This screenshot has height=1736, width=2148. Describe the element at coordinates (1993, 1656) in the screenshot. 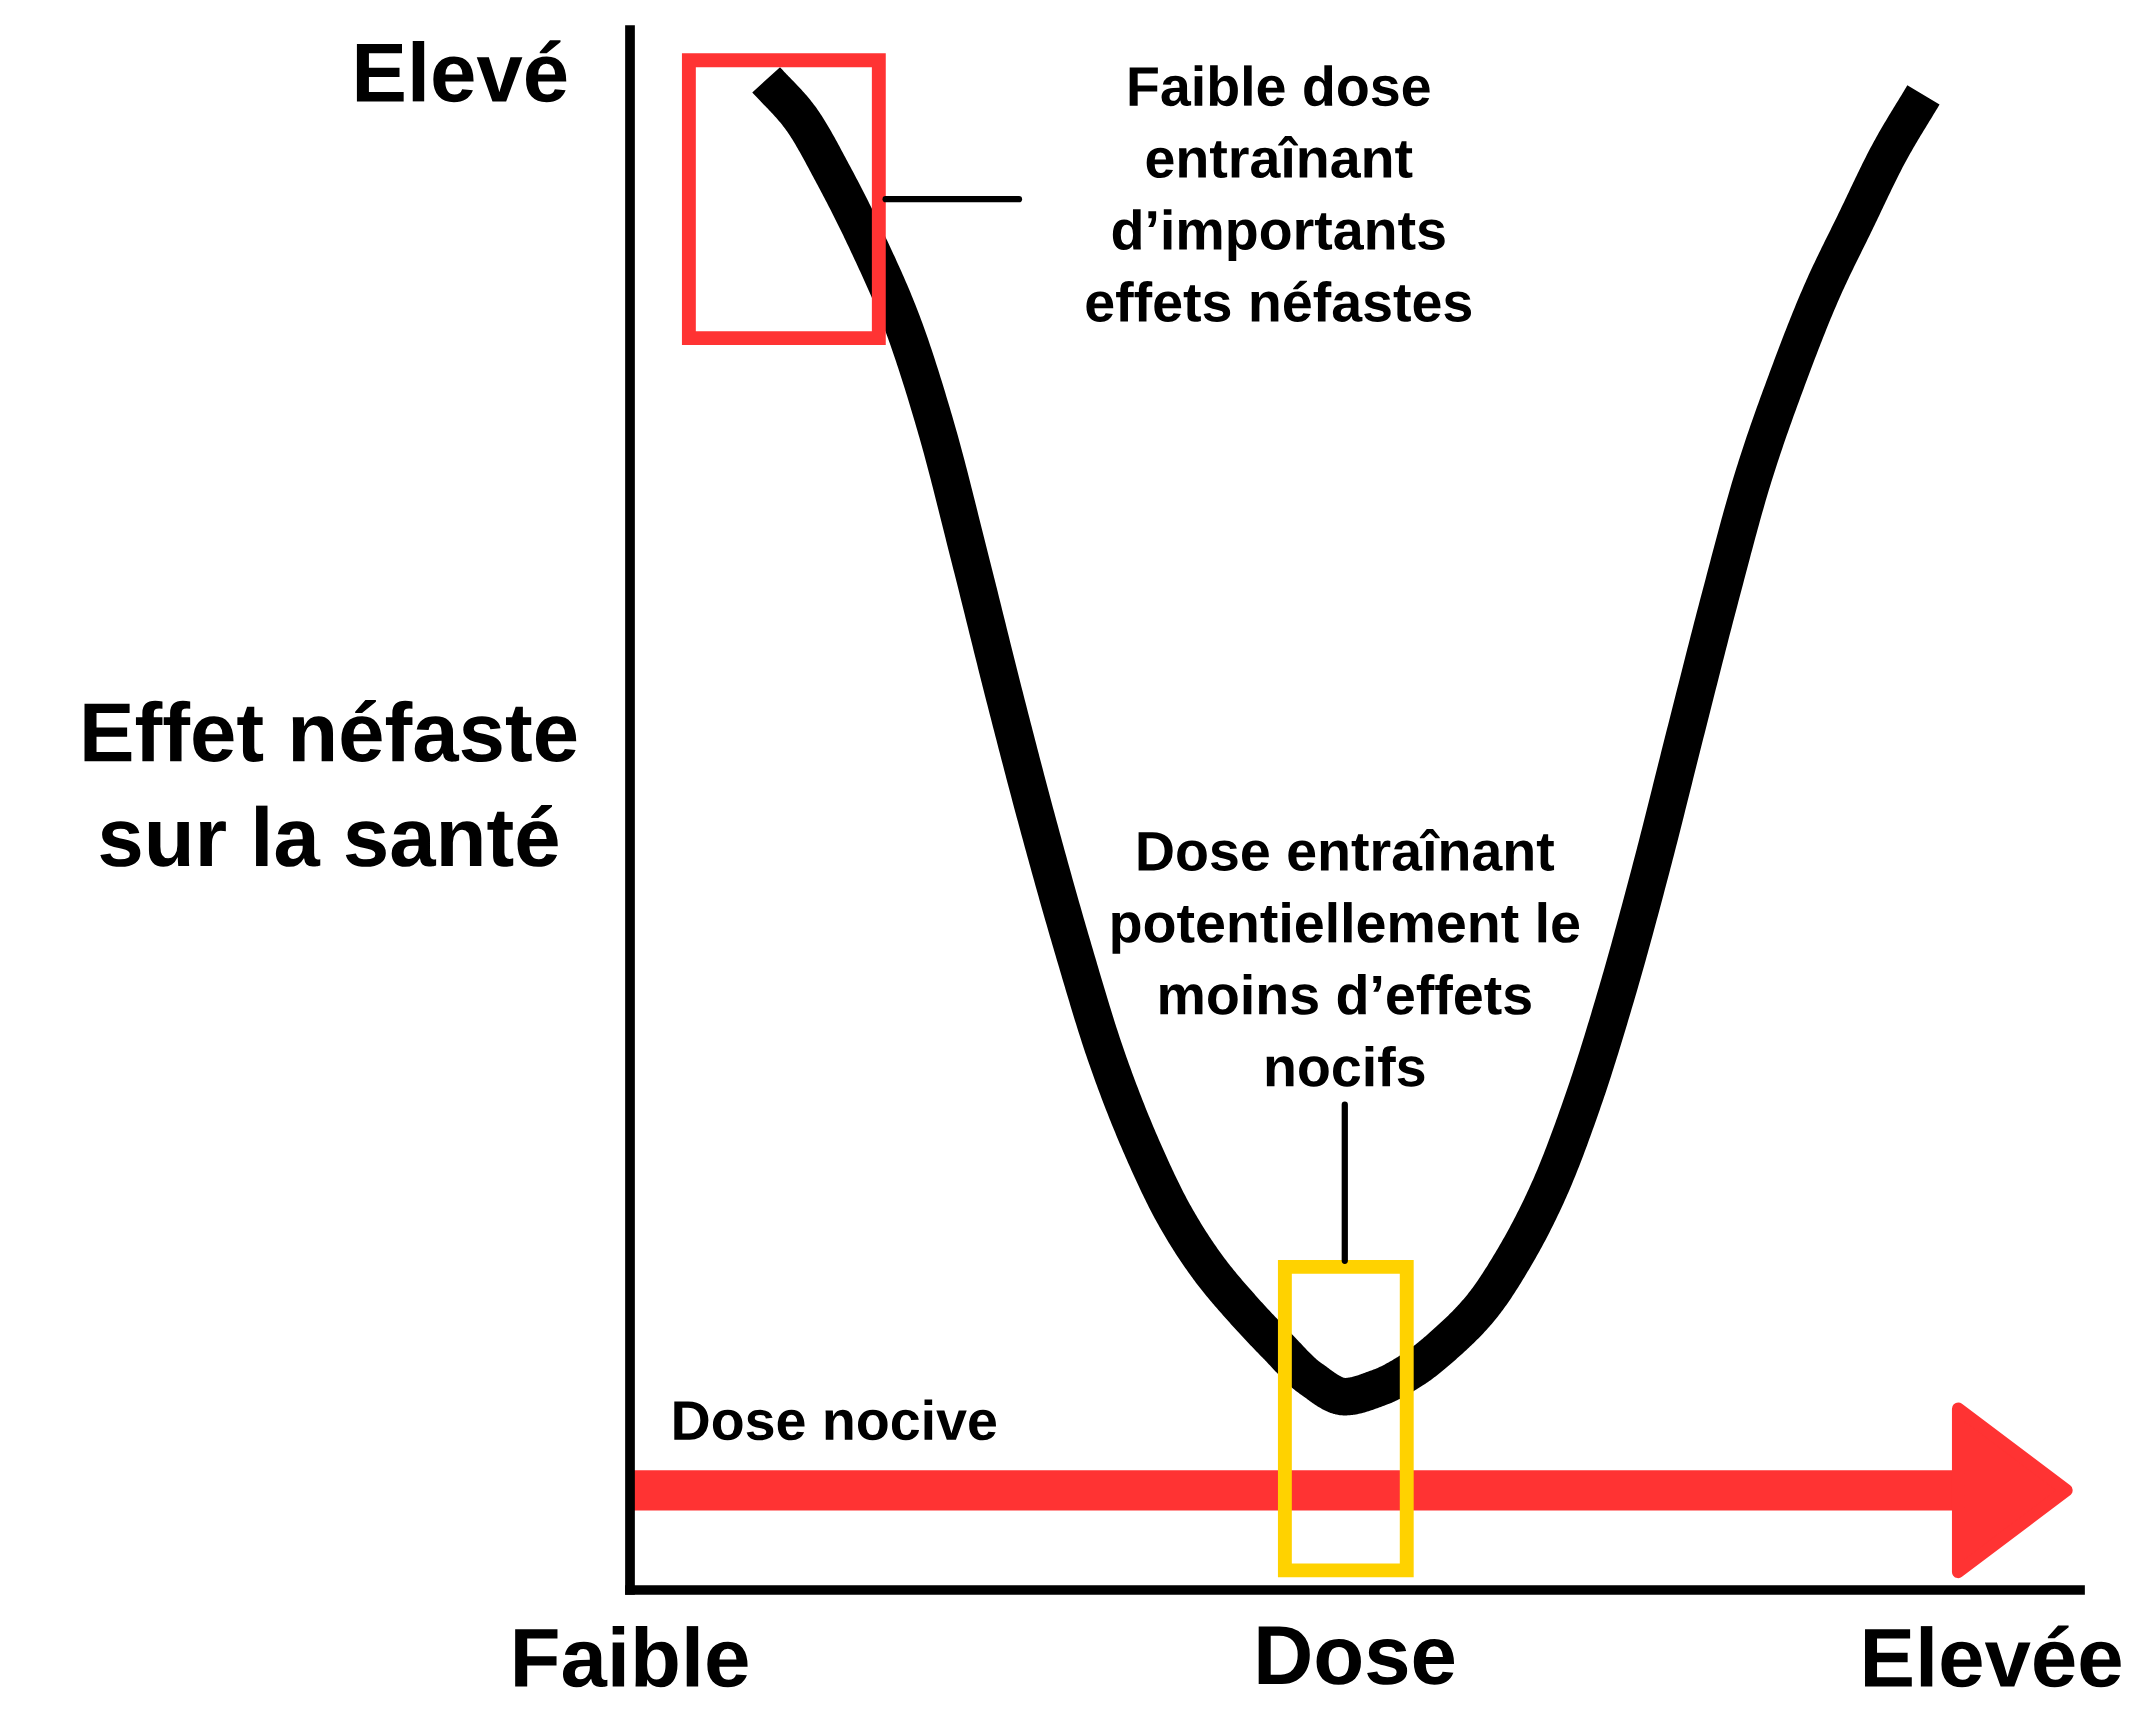

I see `x-tick-label: Elevée` at that location.